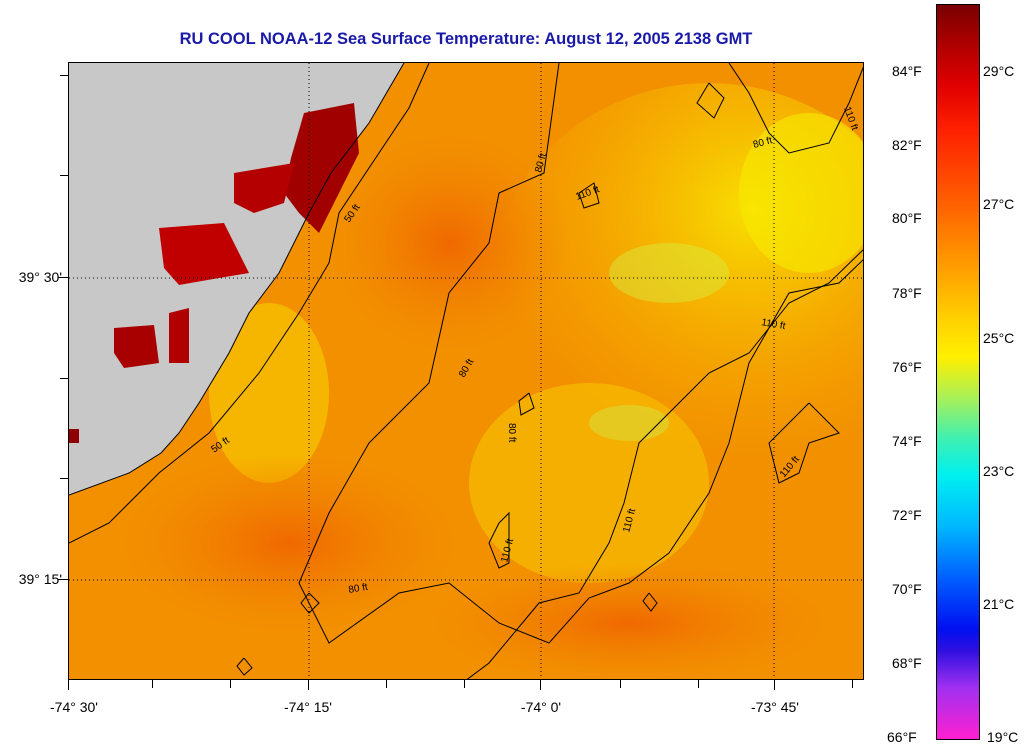 Image resolution: width=1032 pixels, height=754 pixels. What do you see at coordinates (541, 707) in the screenshot?
I see `longitude-label: -74° 0'` at bounding box center [541, 707].